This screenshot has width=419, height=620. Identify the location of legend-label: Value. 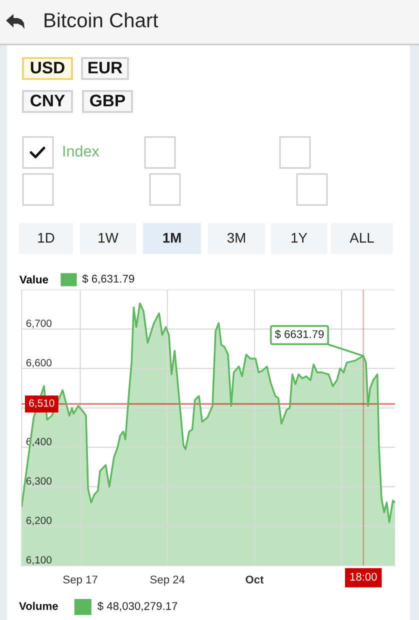
(34, 279).